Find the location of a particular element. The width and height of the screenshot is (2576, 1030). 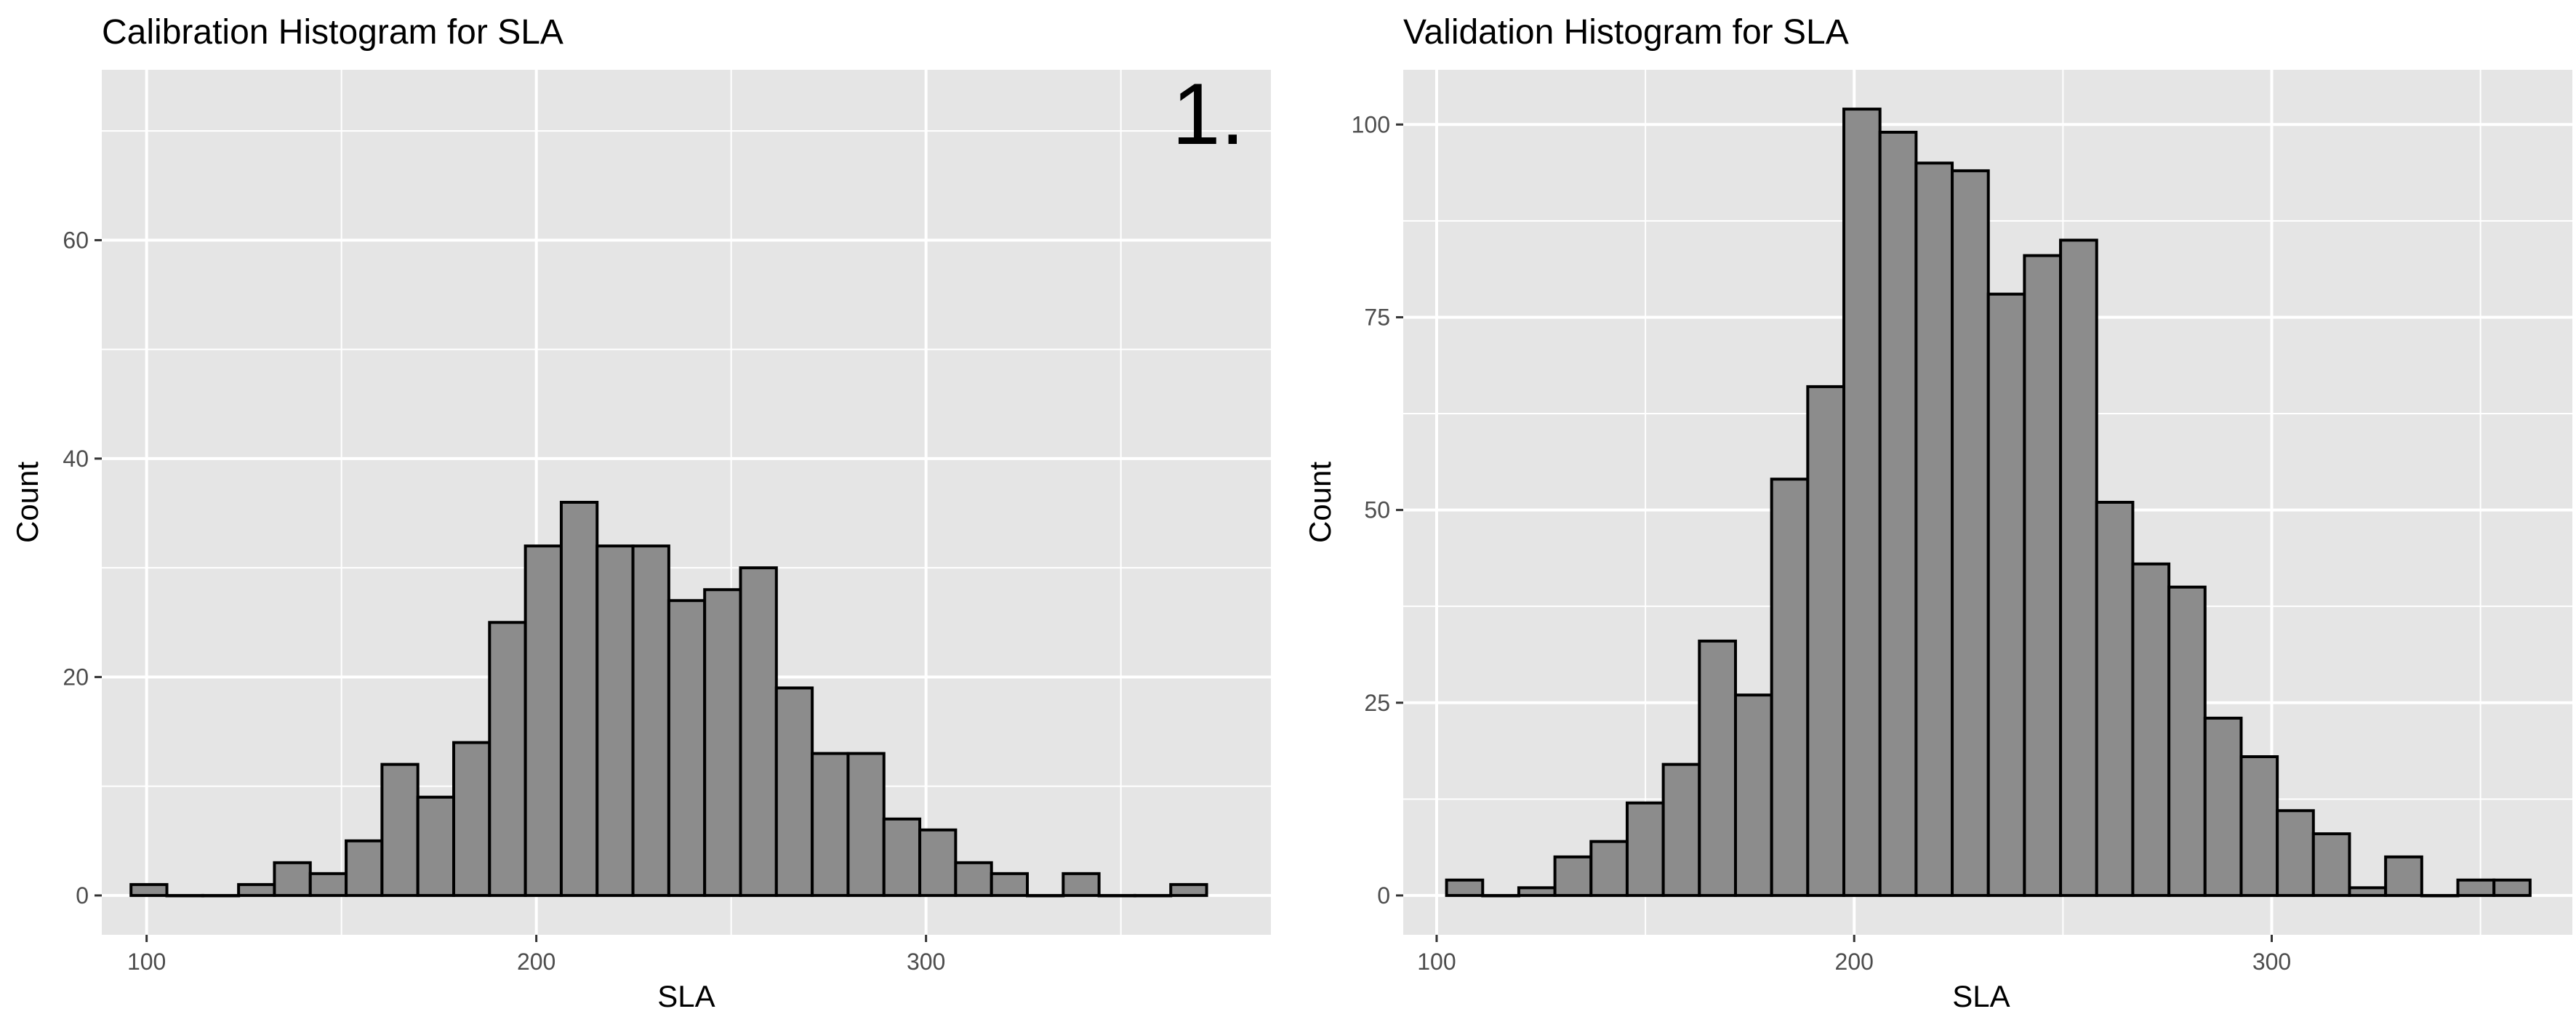

calibration-x-axis: 100 200 300 is located at coordinates (536, 955).